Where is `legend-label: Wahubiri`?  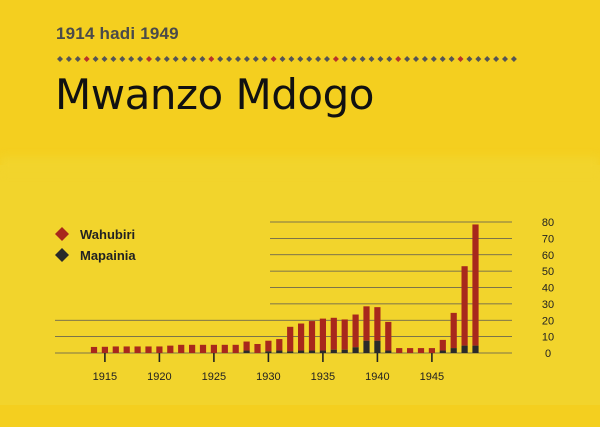
legend-label: Wahubiri is located at coordinates (107, 234).